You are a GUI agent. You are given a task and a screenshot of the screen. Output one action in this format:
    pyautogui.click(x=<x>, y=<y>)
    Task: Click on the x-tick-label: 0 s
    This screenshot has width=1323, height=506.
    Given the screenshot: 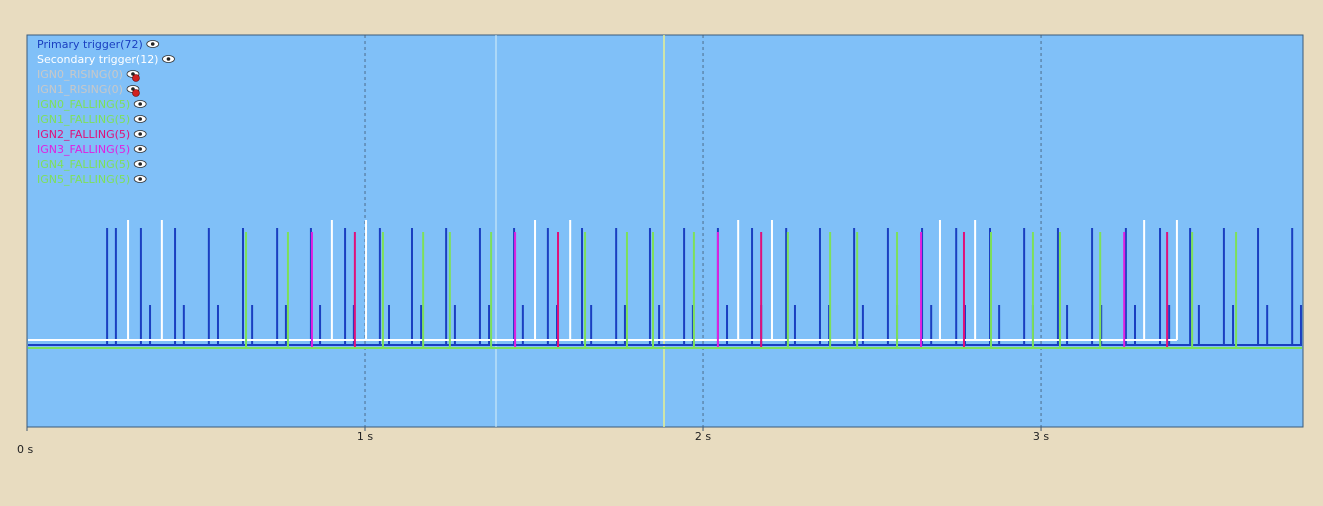 What is the action you would take?
    pyautogui.click(x=25, y=449)
    